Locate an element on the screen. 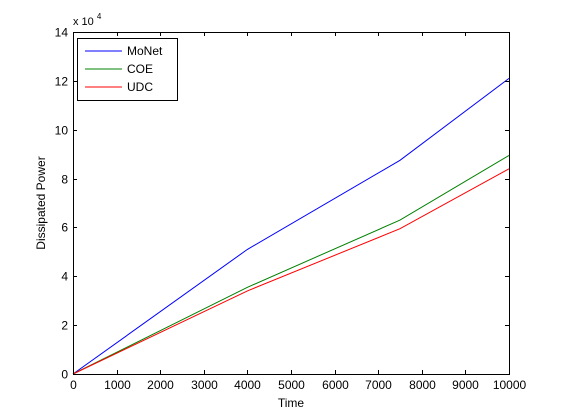 This screenshot has width=561, height=420. y-multiplier-exponent: 4 is located at coordinates (99, 16).